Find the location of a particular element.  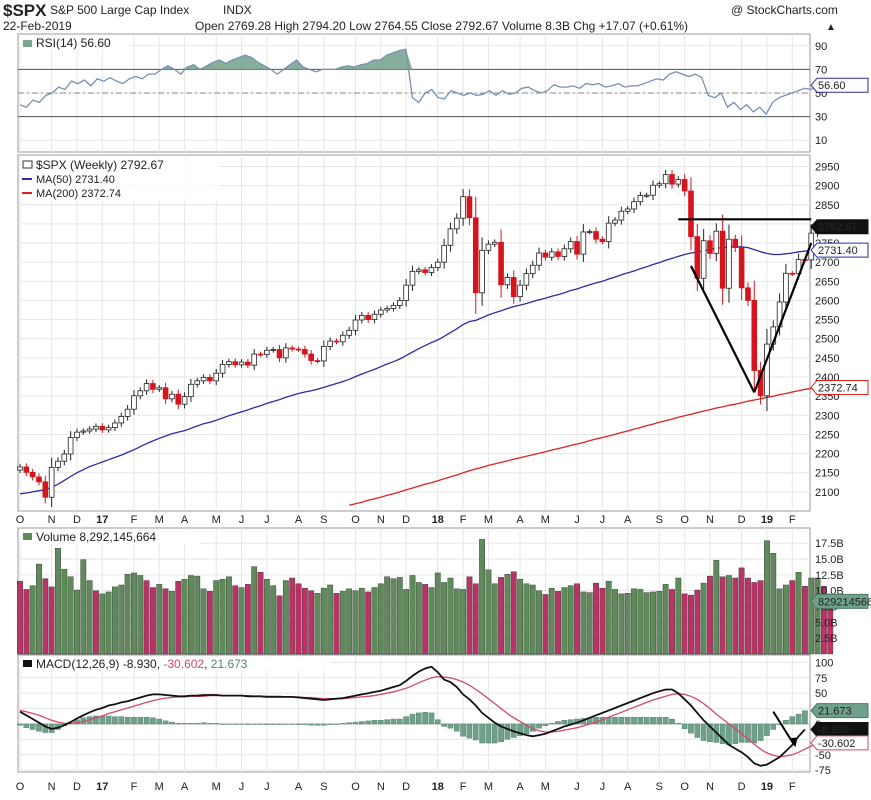

price-y-tick-label: 2150 is located at coordinates (827, 474).